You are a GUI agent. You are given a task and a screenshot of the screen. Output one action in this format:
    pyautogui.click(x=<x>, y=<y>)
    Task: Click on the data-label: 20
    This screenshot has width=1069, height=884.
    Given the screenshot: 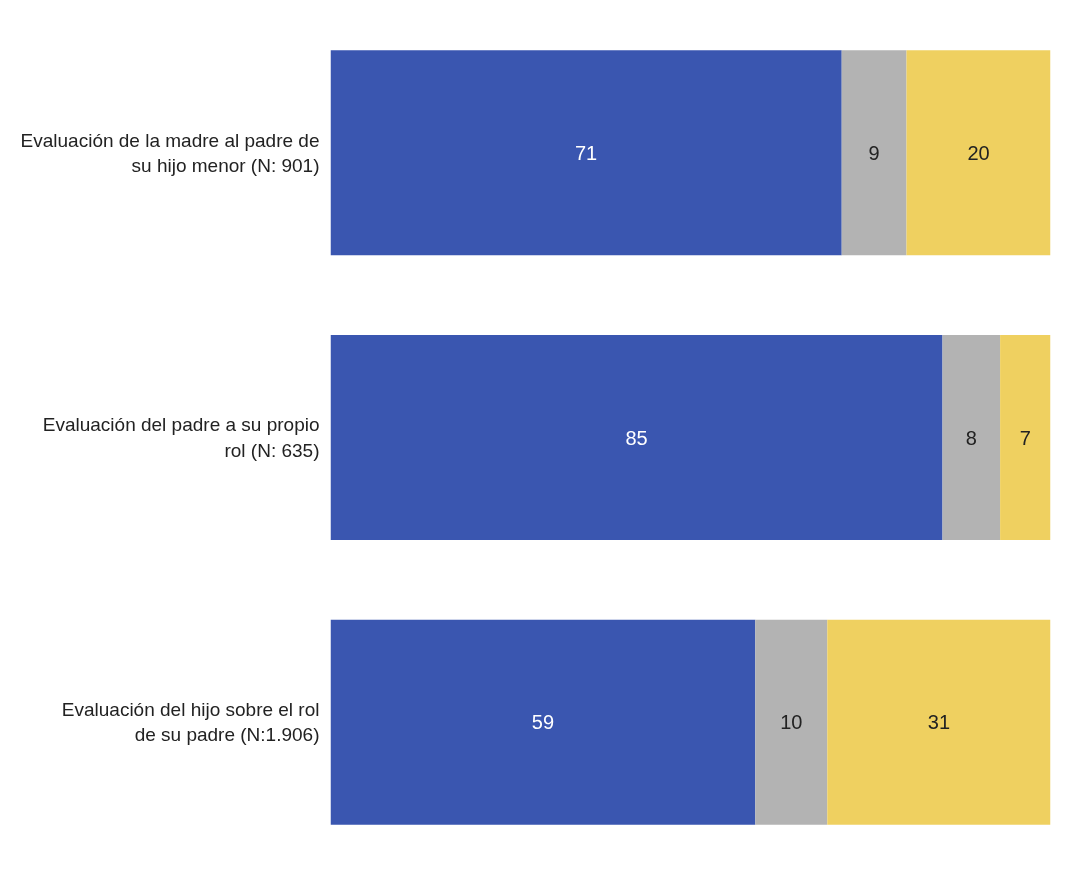 What is the action you would take?
    pyautogui.click(x=978, y=152)
    